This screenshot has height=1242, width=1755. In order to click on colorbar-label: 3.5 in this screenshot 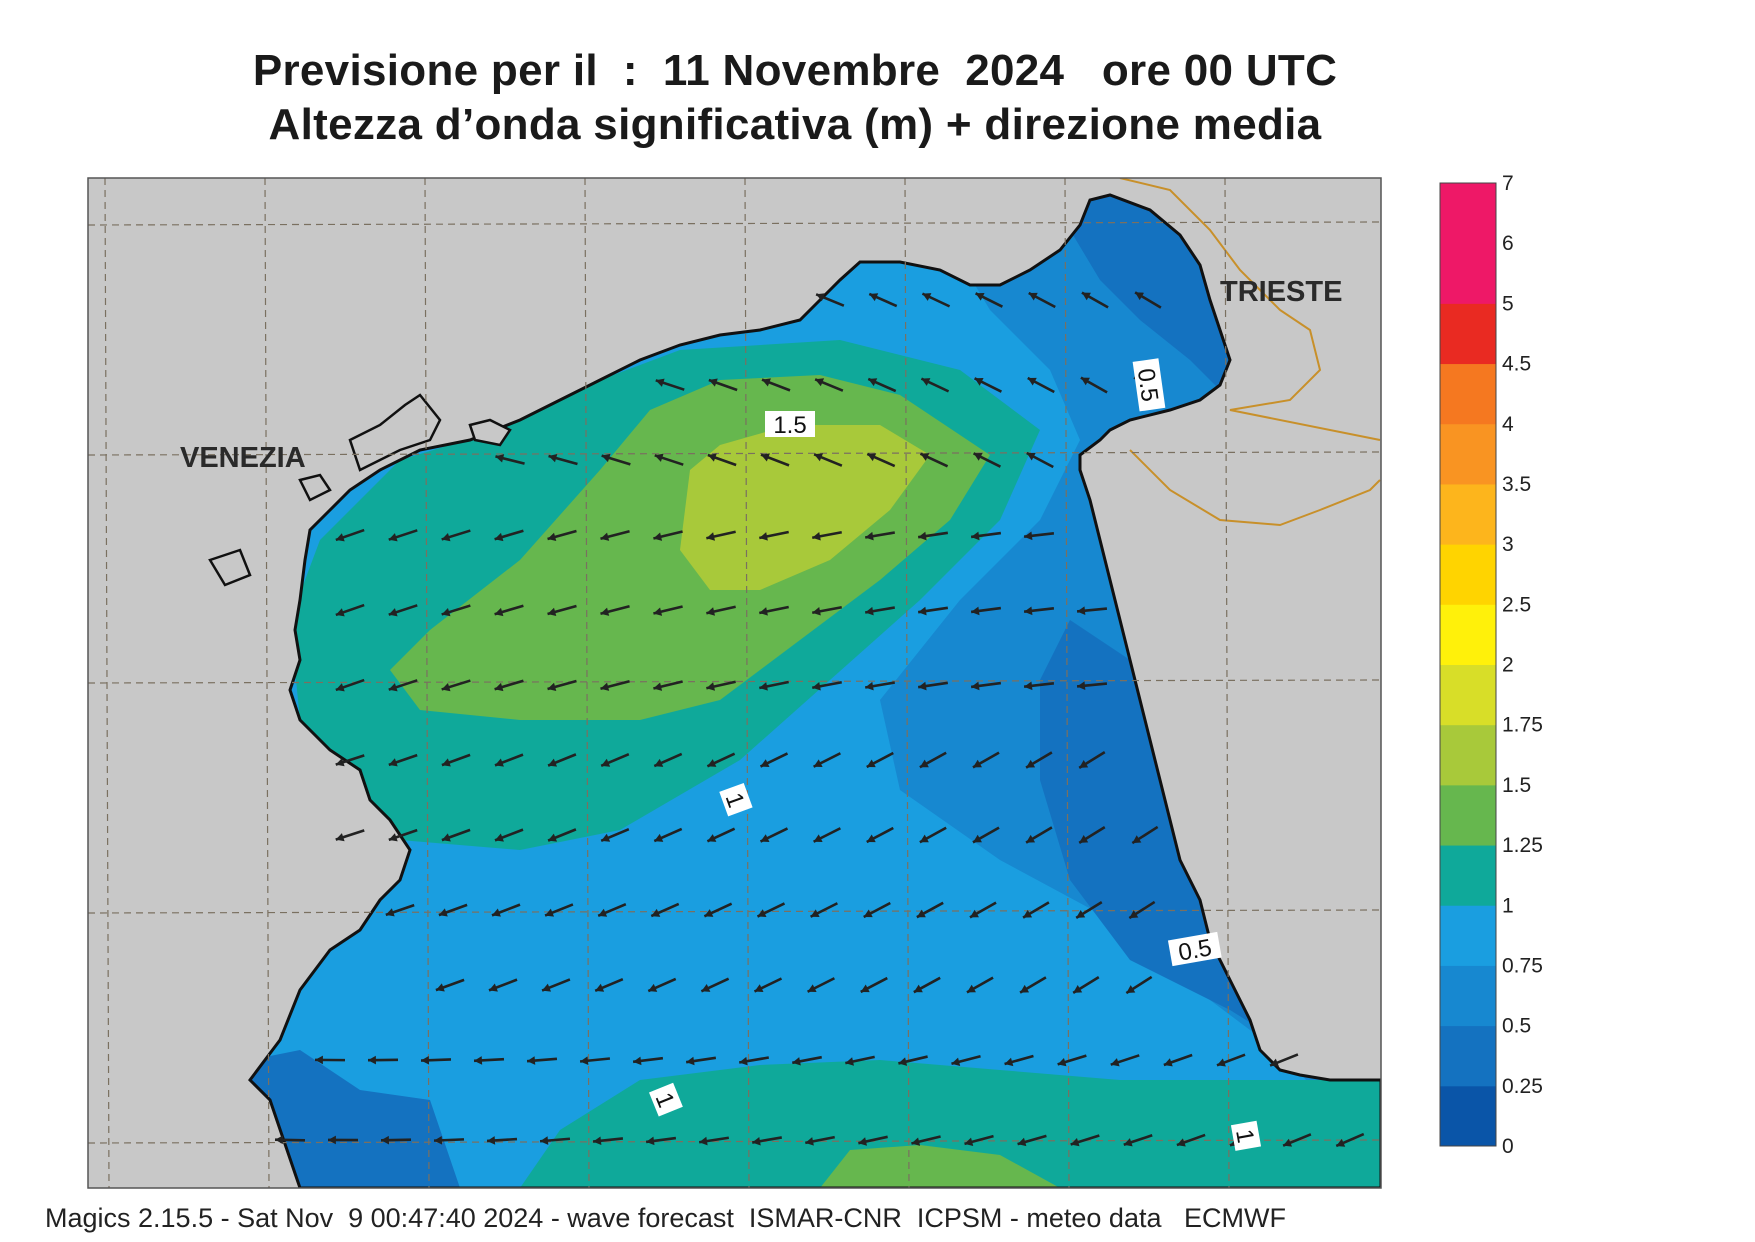, I will do `click(1516, 484)`.